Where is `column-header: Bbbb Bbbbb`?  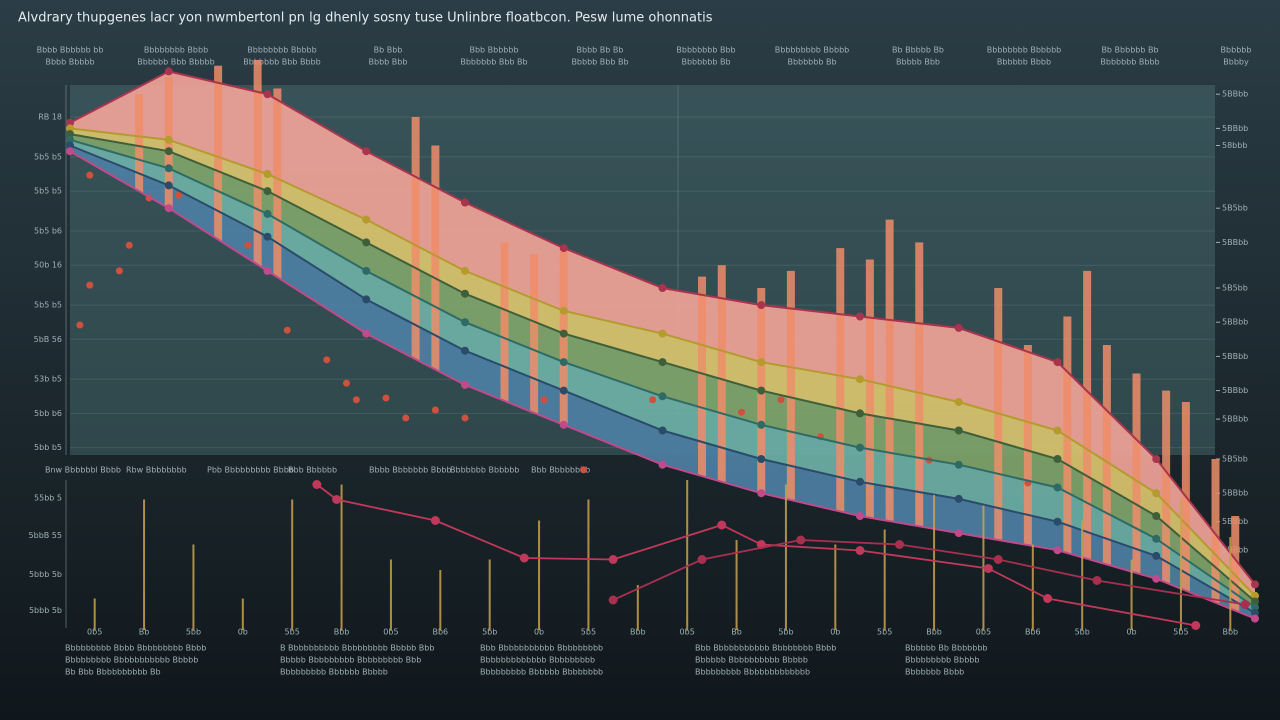 column-header: Bbbb Bbbbb is located at coordinates (69, 62).